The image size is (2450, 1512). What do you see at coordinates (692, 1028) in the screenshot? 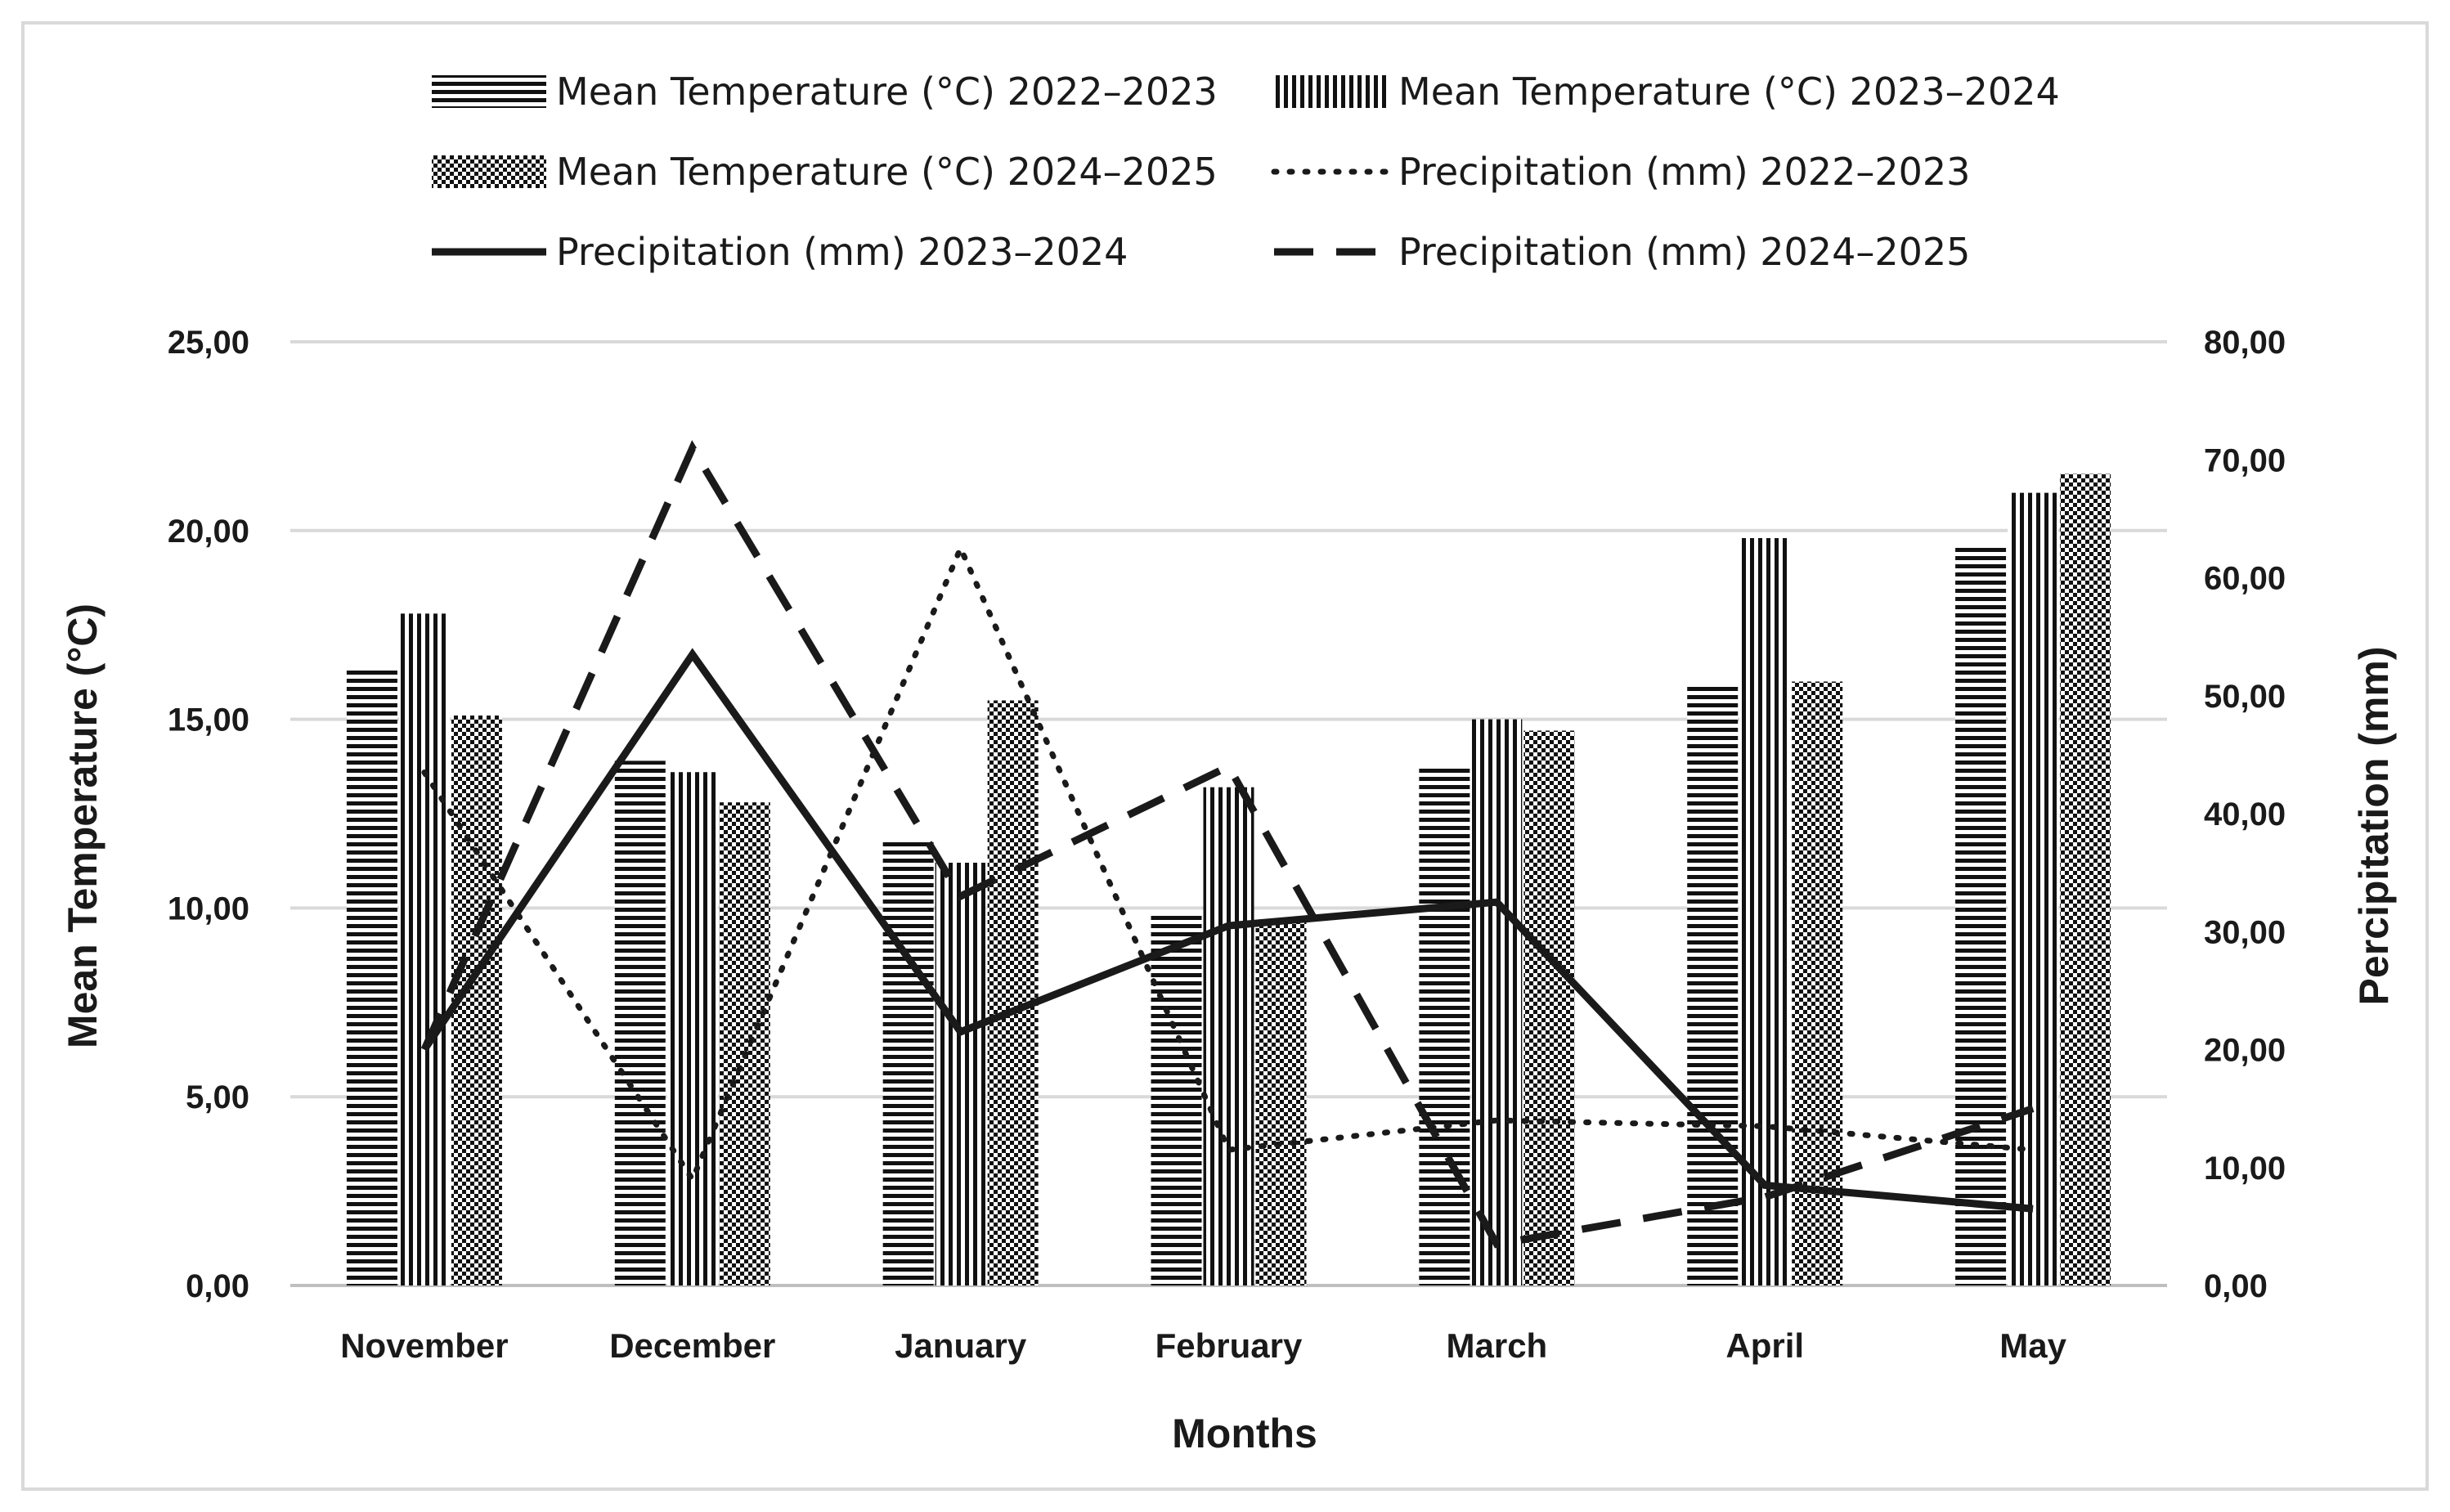
I see `bar-vertical-december` at bounding box center [692, 1028].